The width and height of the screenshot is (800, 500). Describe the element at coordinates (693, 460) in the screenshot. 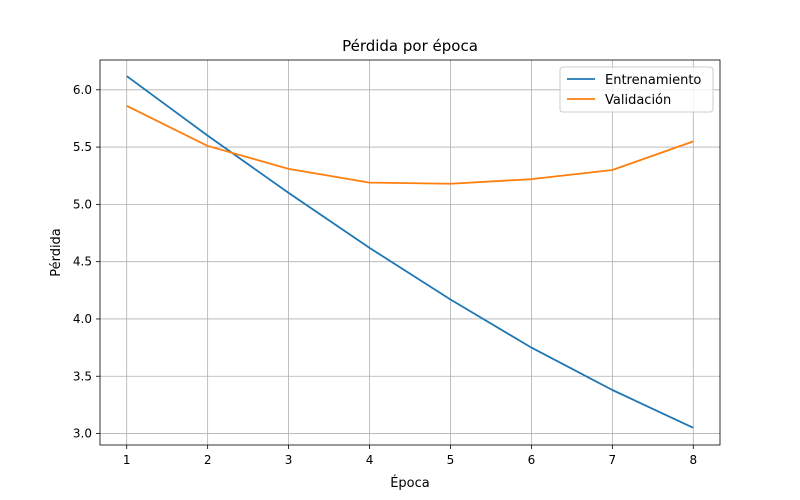

I see `x-tick-label: 8` at that location.